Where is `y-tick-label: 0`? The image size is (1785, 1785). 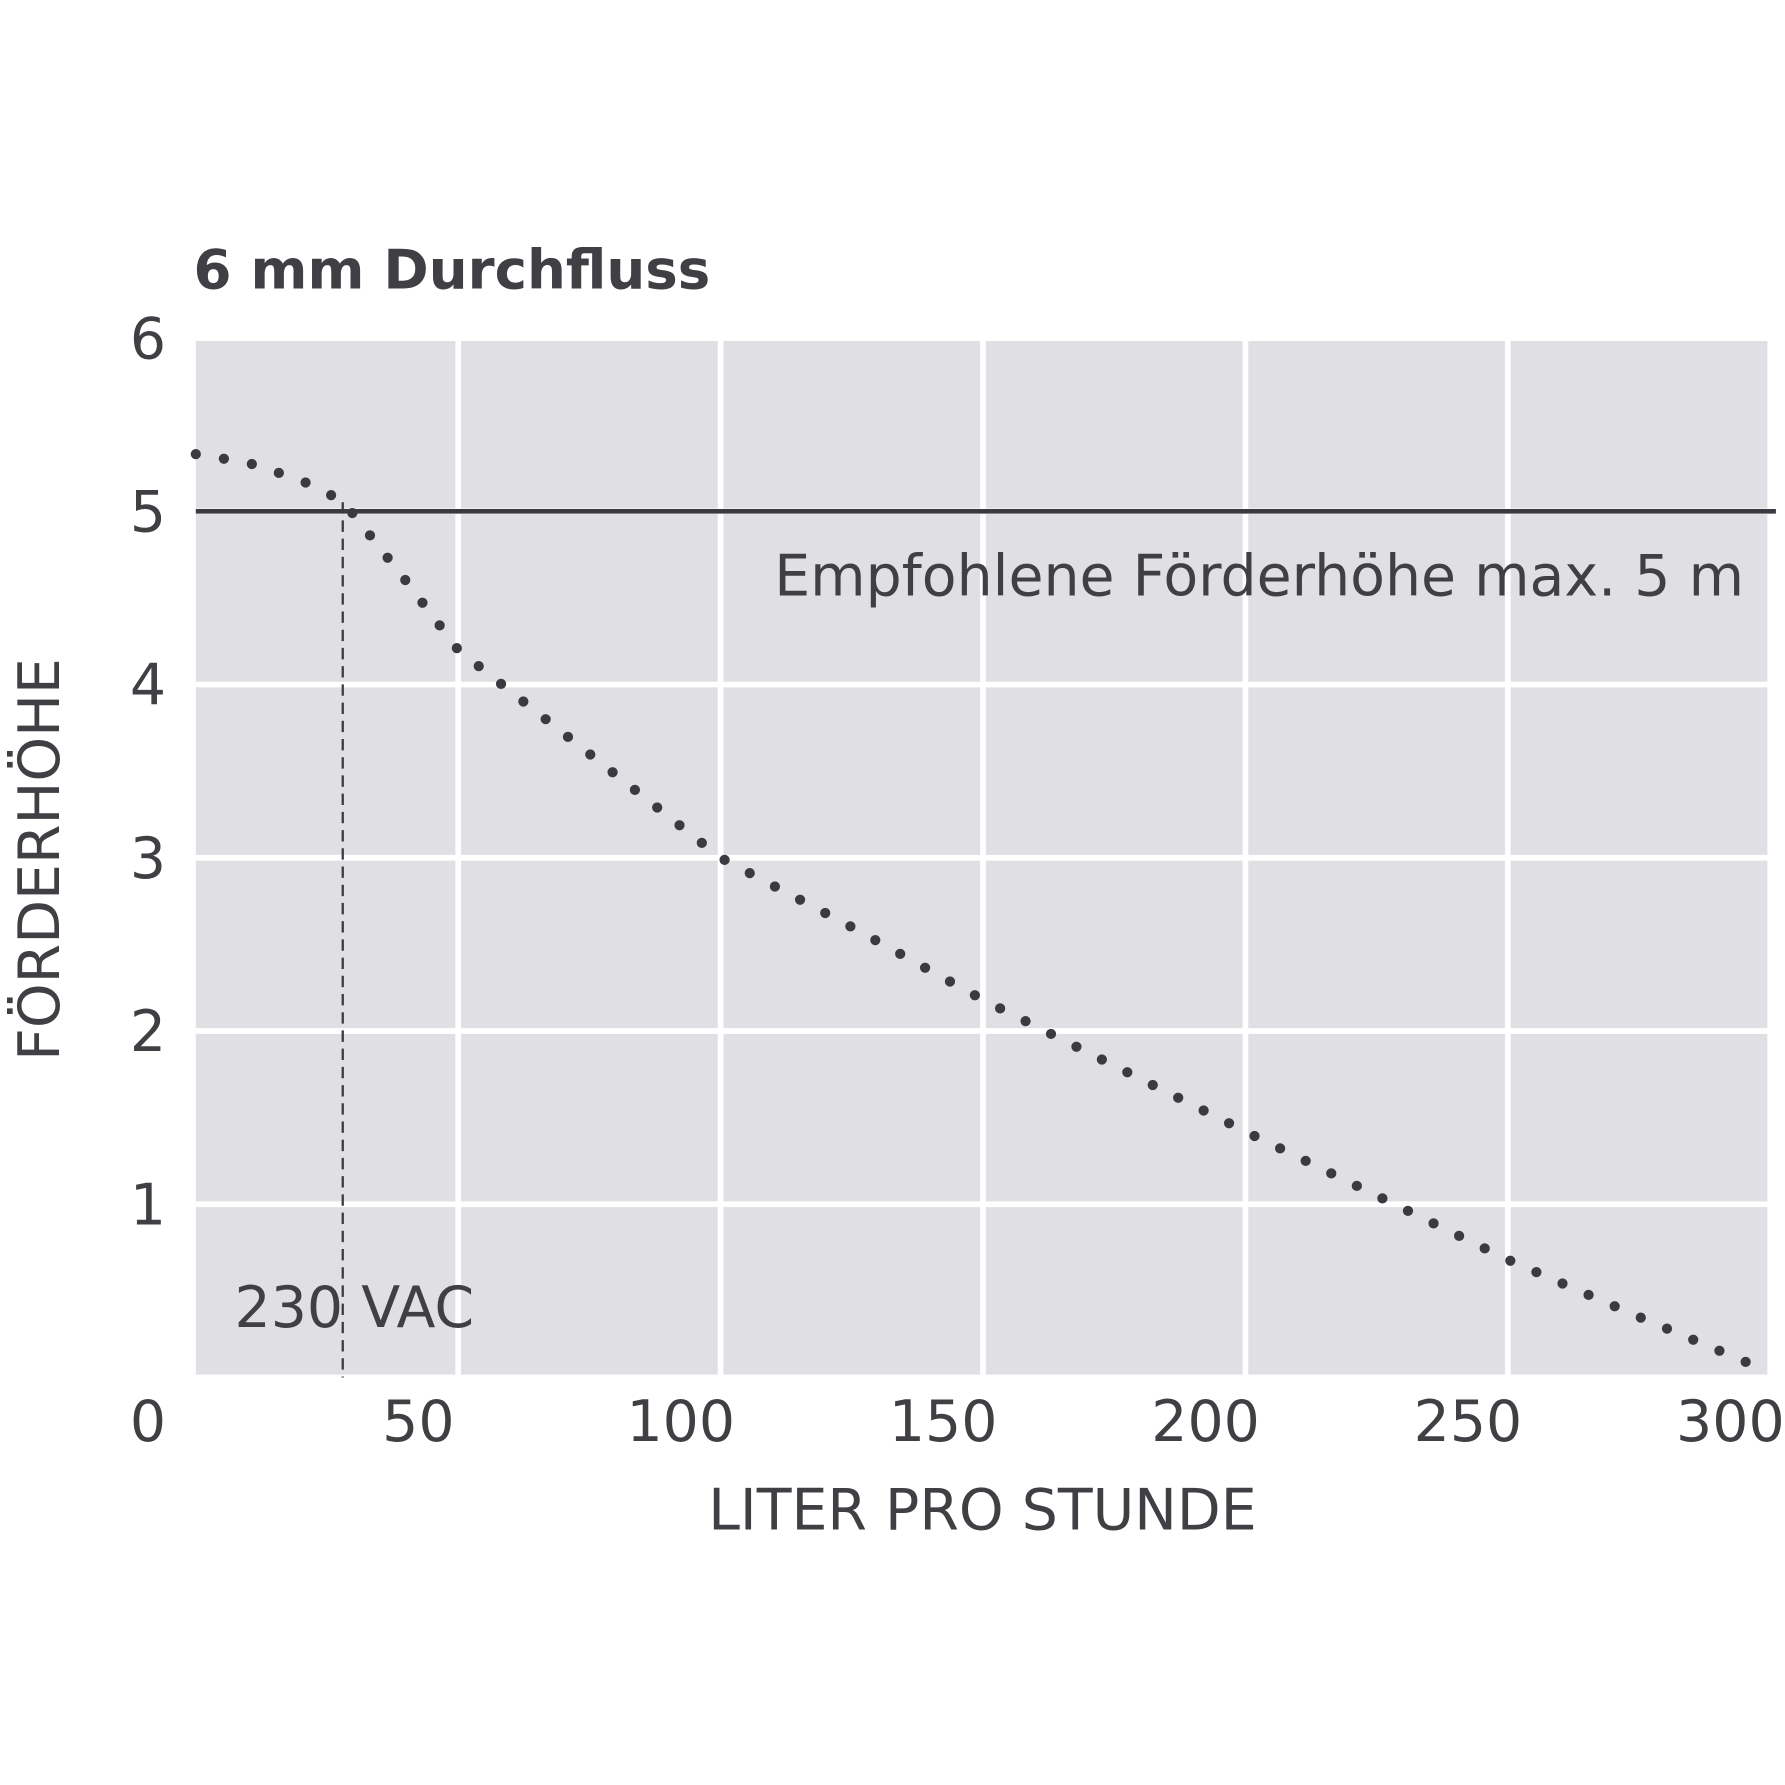 y-tick-label: 0 is located at coordinates (148, 1422).